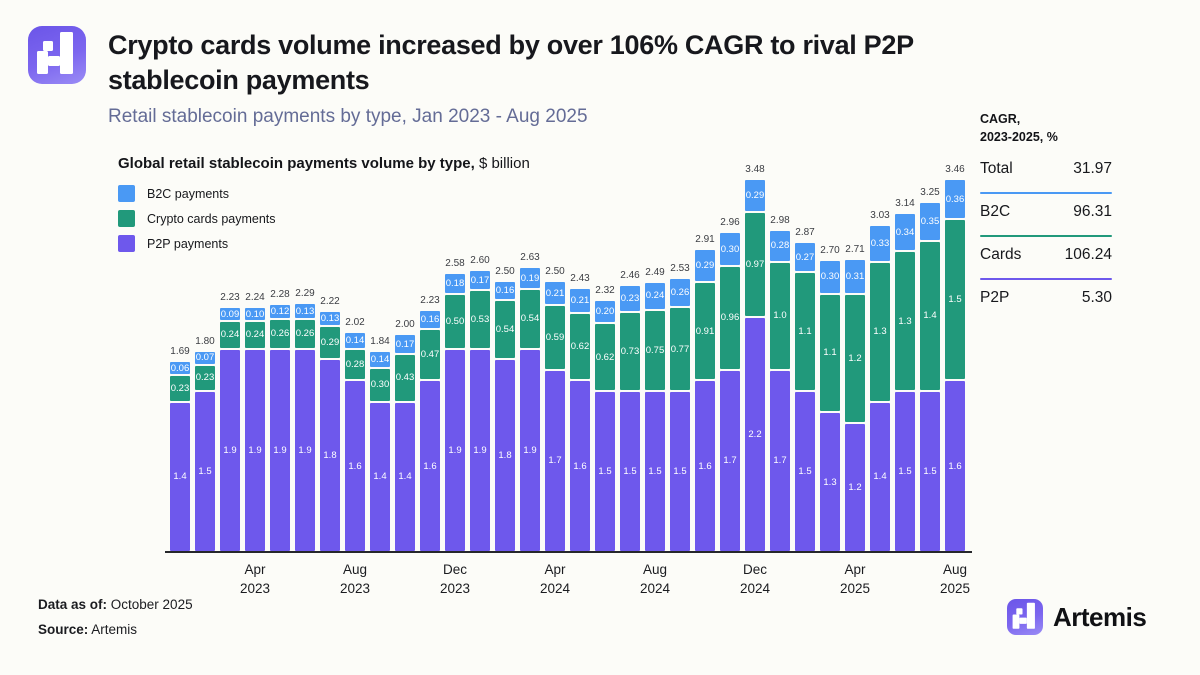  What do you see at coordinates (730, 249) in the screenshot?
I see `segment-value-label: 0.30` at bounding box center [730, 249].